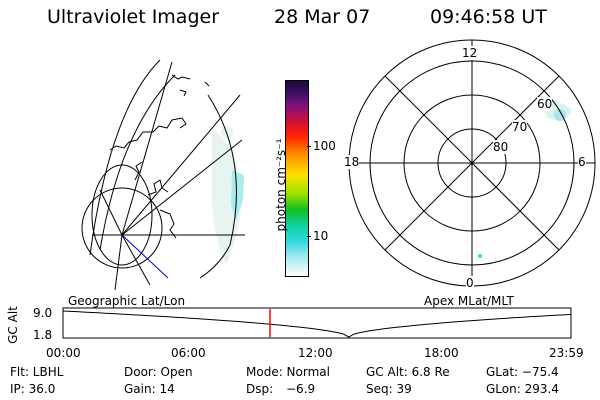 This screenshot has height=400, width=600. What do you see at coordinates (321, 236) in the screenshot?
I see `colorbar-tick-label: 10` at bounding box center [321, 236].